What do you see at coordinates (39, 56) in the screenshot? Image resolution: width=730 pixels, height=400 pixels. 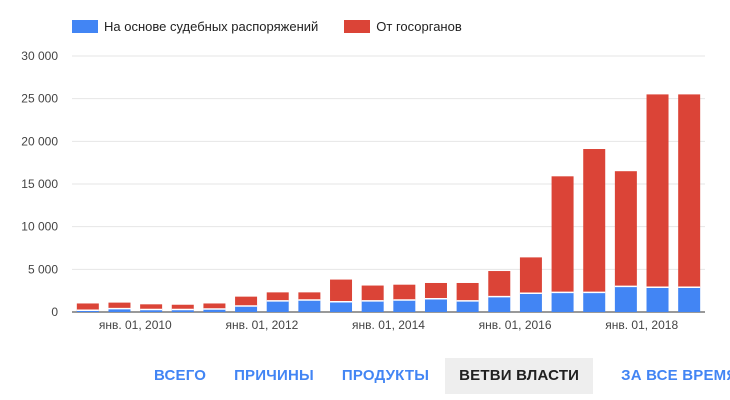 I see `y-tick-label: 30 000` at bounding box center [39, 56].